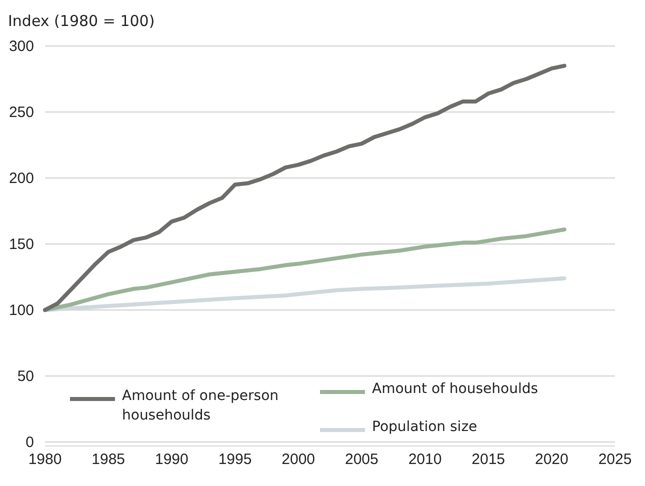 The width and height of the screenshot is (645, 486). What do you see at coordinates (615, 459) in the screenshot?
I see `x-tick-label: 2025` at bounding box center [615, 459].